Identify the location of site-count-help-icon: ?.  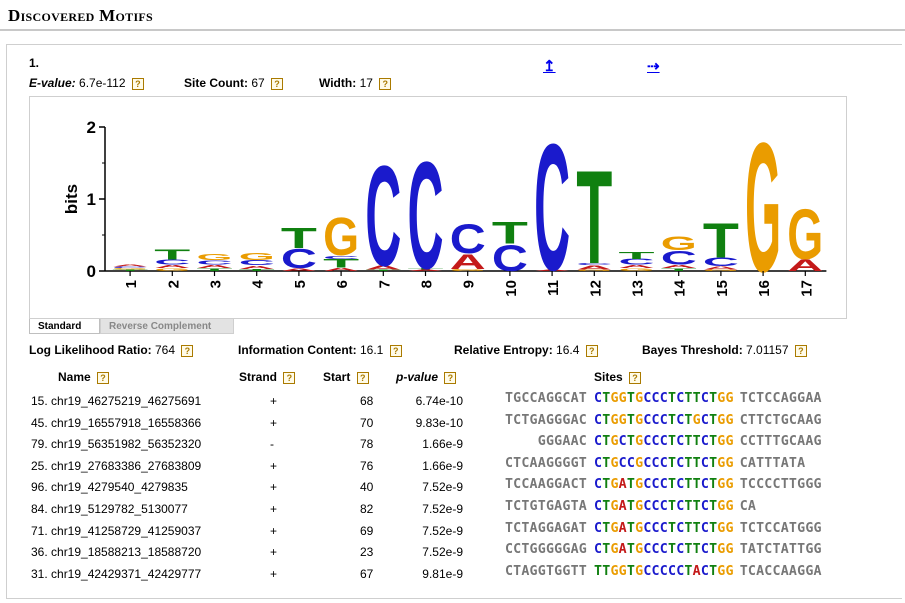
(277, 83).